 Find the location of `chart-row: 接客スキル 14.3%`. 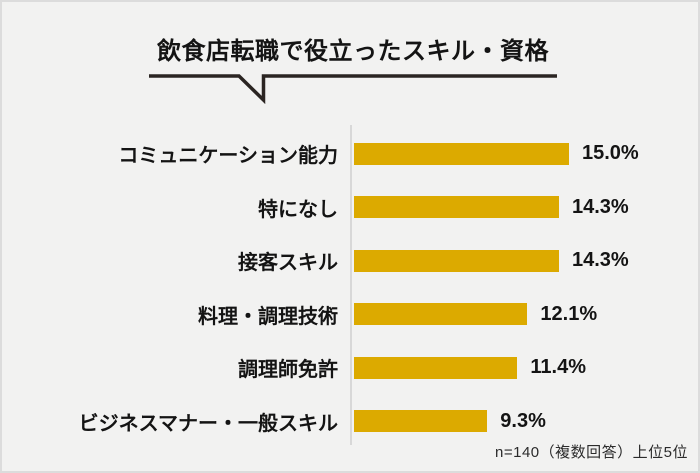

chart-row: 接客スキル 14.3% is located at coordinates (350, 261).